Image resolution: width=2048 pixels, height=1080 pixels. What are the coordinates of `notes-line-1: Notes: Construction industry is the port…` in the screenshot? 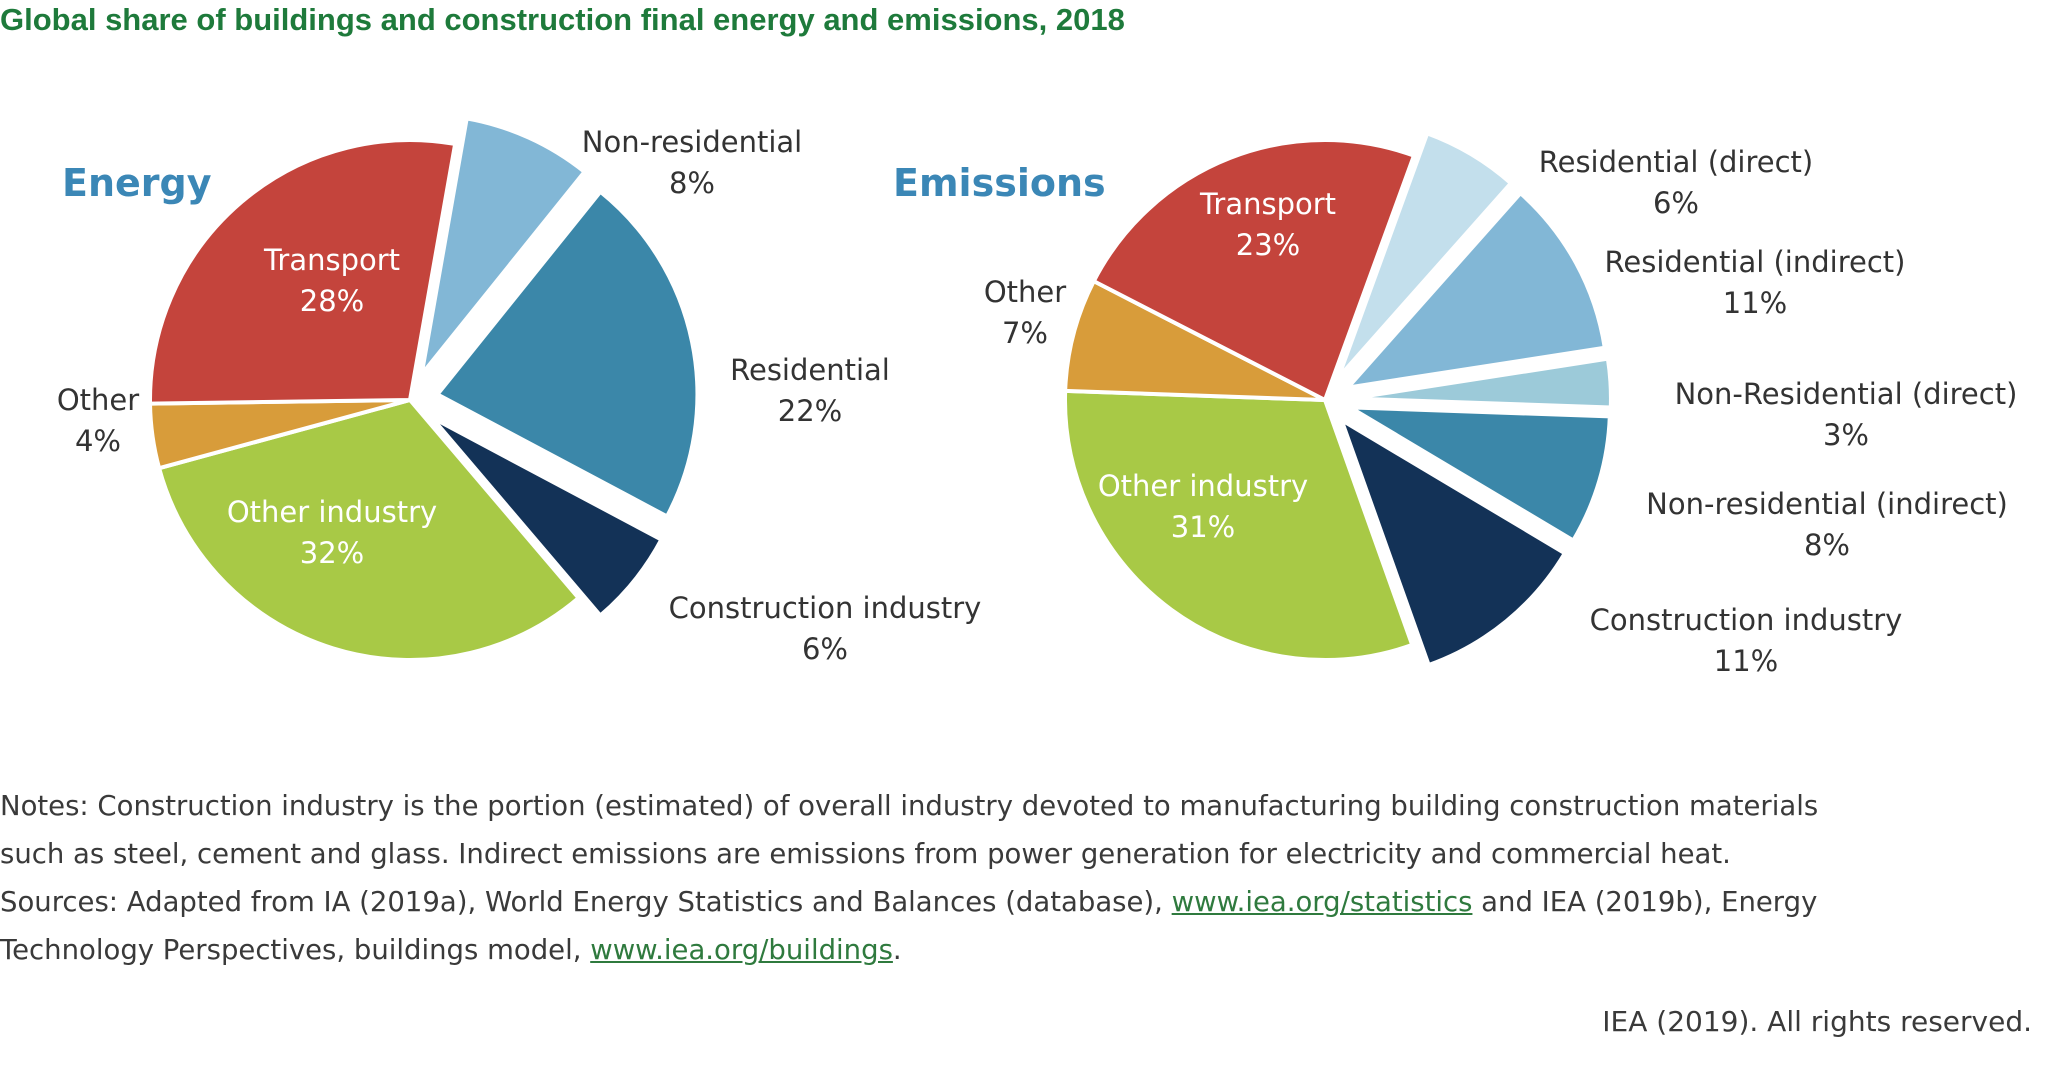 It's located at (909, 806).